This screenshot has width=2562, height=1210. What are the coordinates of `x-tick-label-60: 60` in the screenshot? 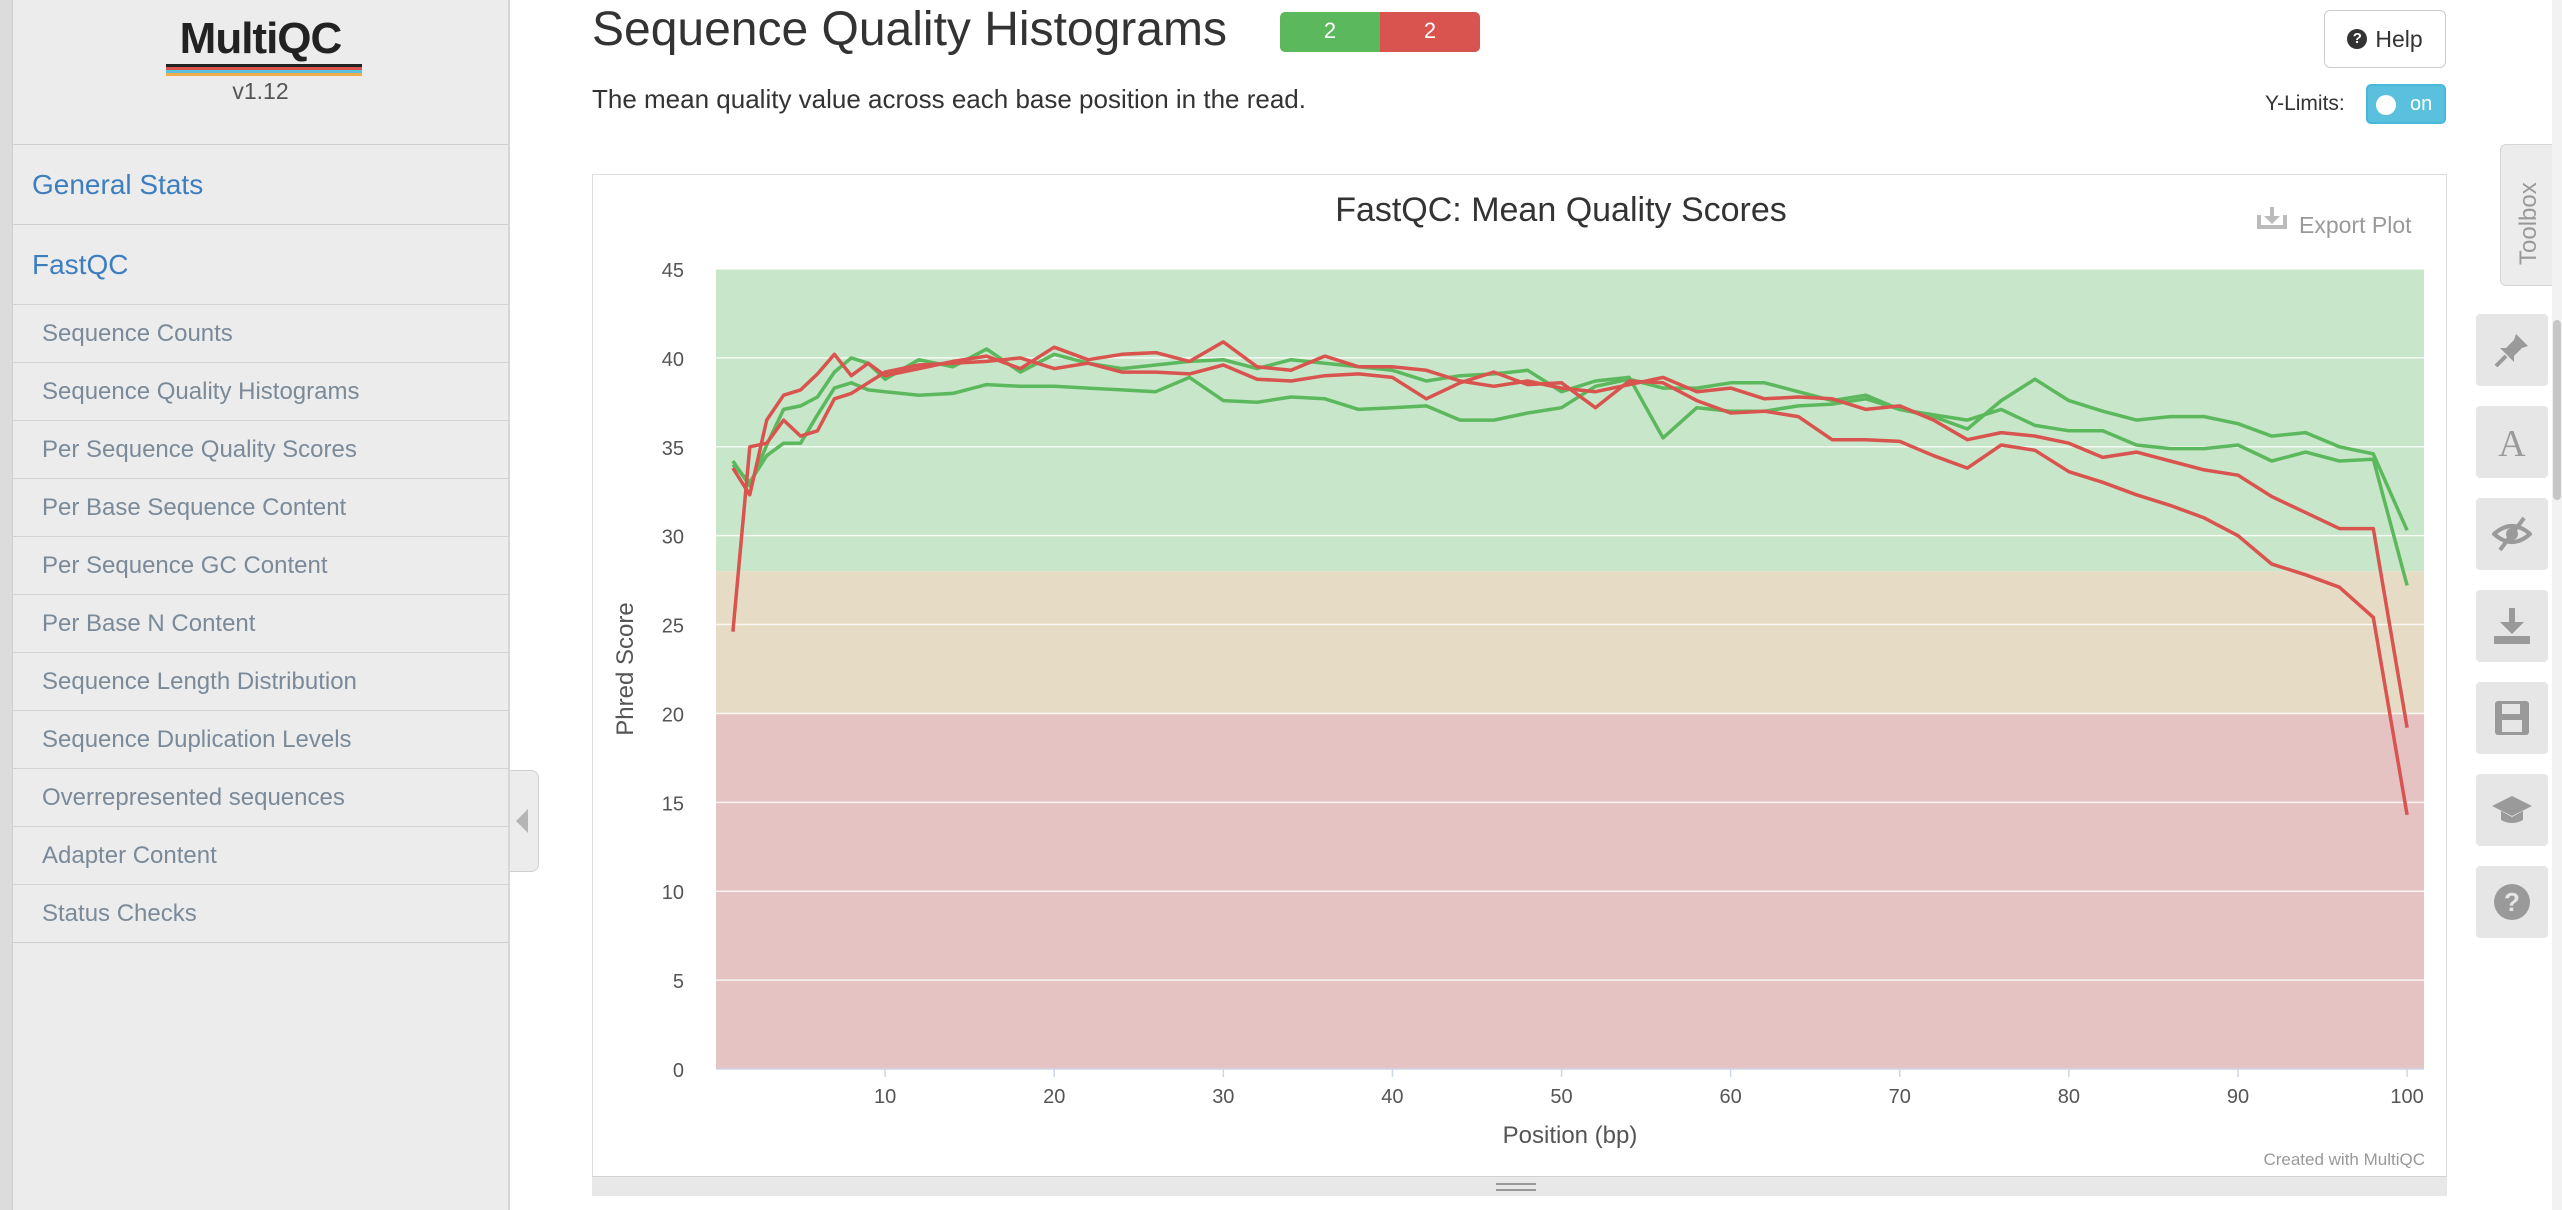 It's located at (1731, 1097).